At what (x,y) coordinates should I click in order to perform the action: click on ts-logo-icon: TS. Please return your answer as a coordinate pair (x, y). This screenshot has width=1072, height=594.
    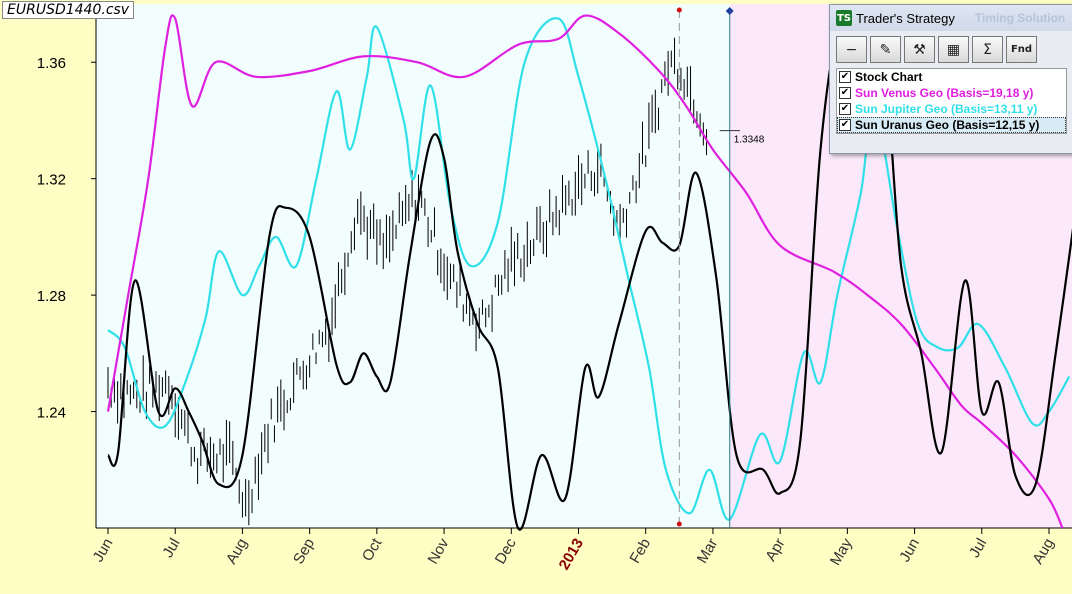
    Looking at the image, I should click on (844, 18).